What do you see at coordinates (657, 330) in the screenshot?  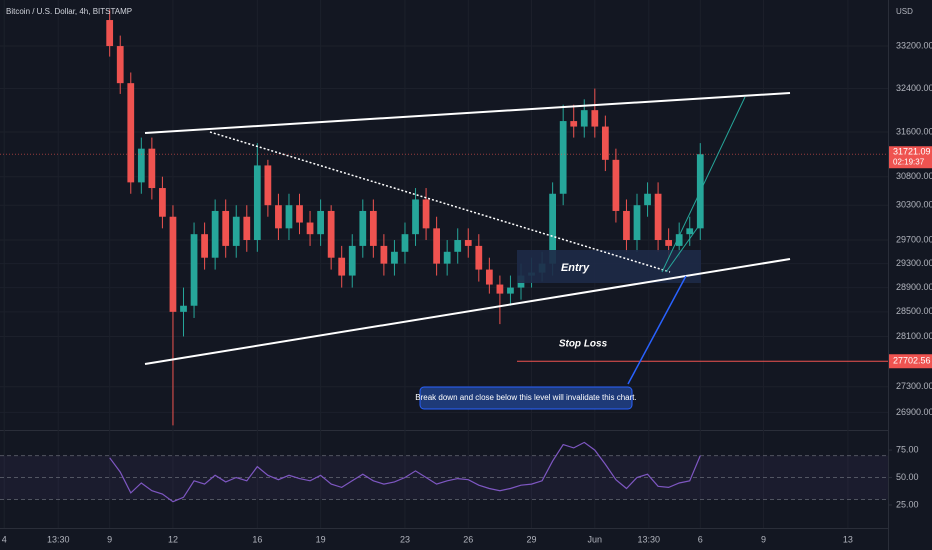 I see `callout-pointer` at bounding box center [657, 330].